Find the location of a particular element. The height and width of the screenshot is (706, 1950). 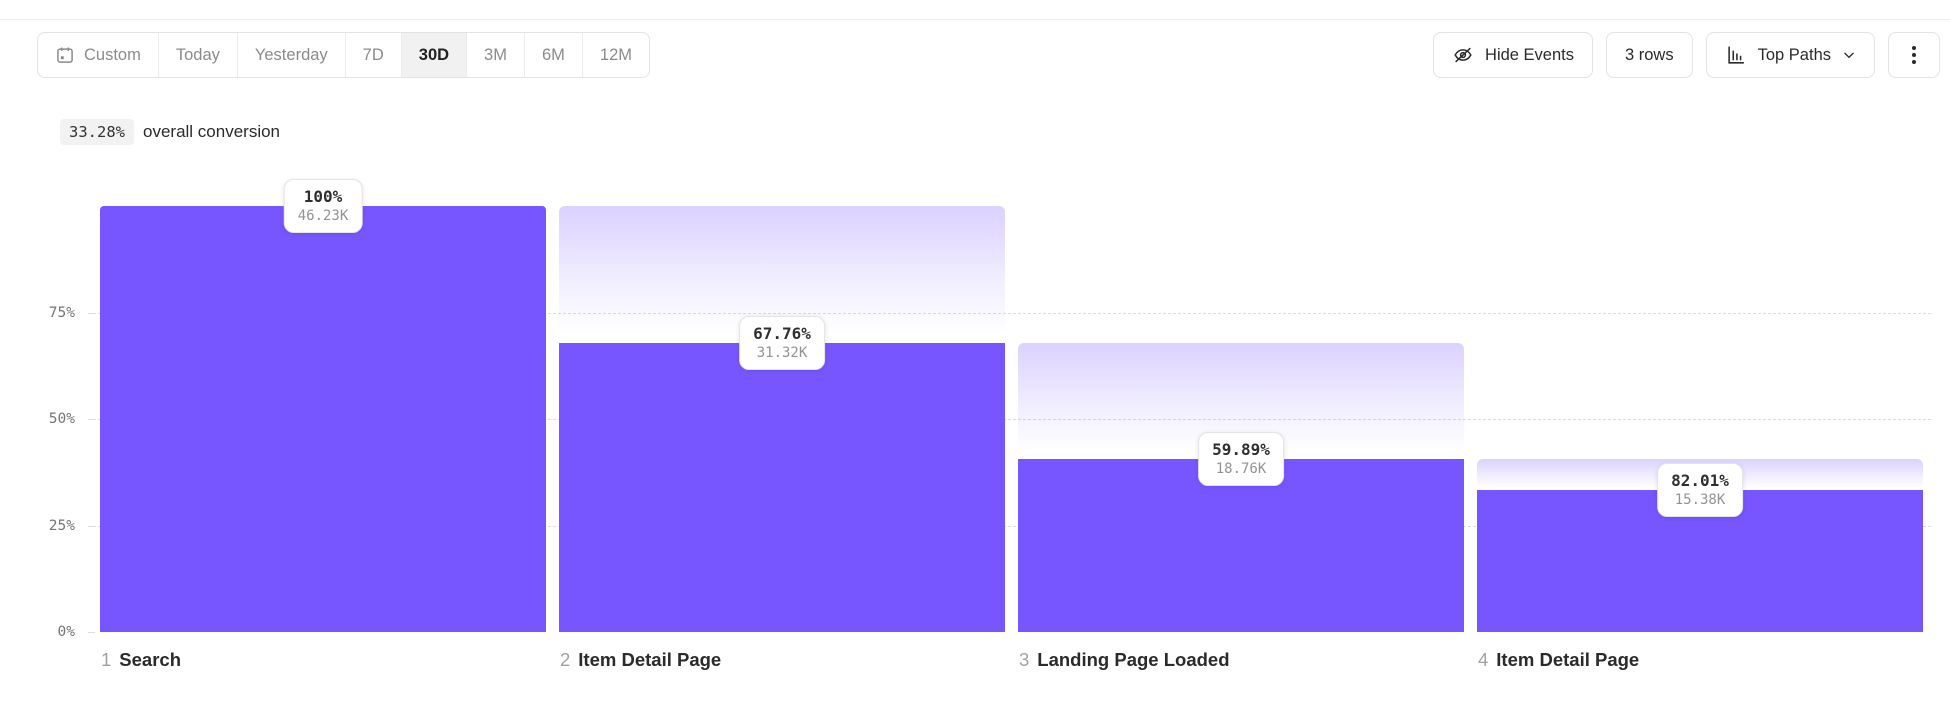

date-range-yesterday: Yesterday is located at coordinates (292, 55).